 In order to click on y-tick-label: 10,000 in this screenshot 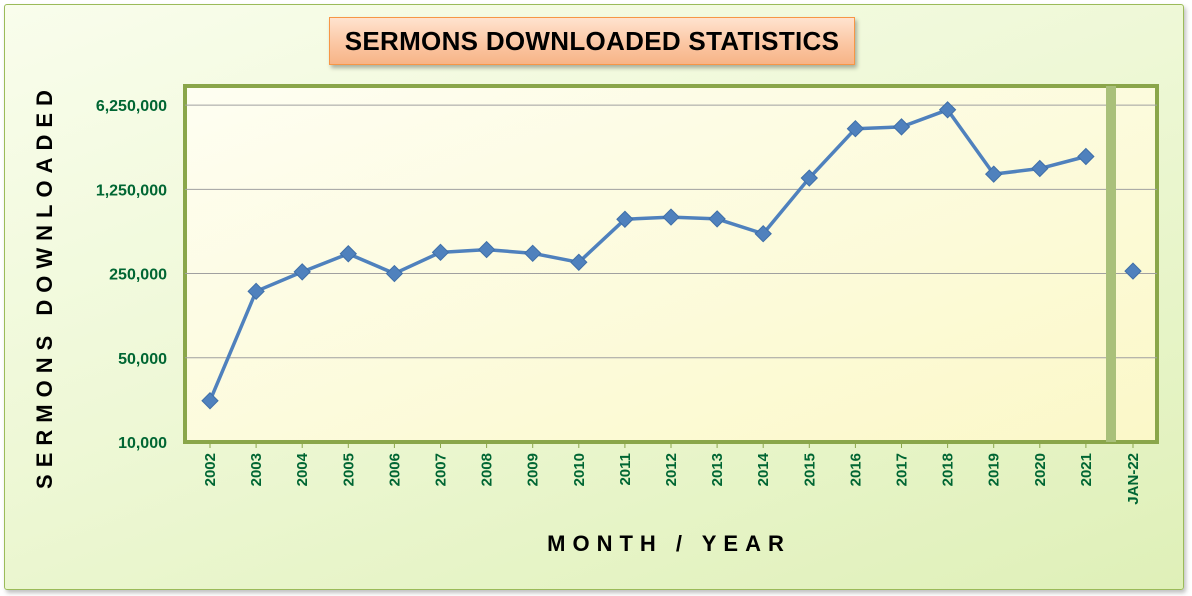, I will do `click(142, 443)`.